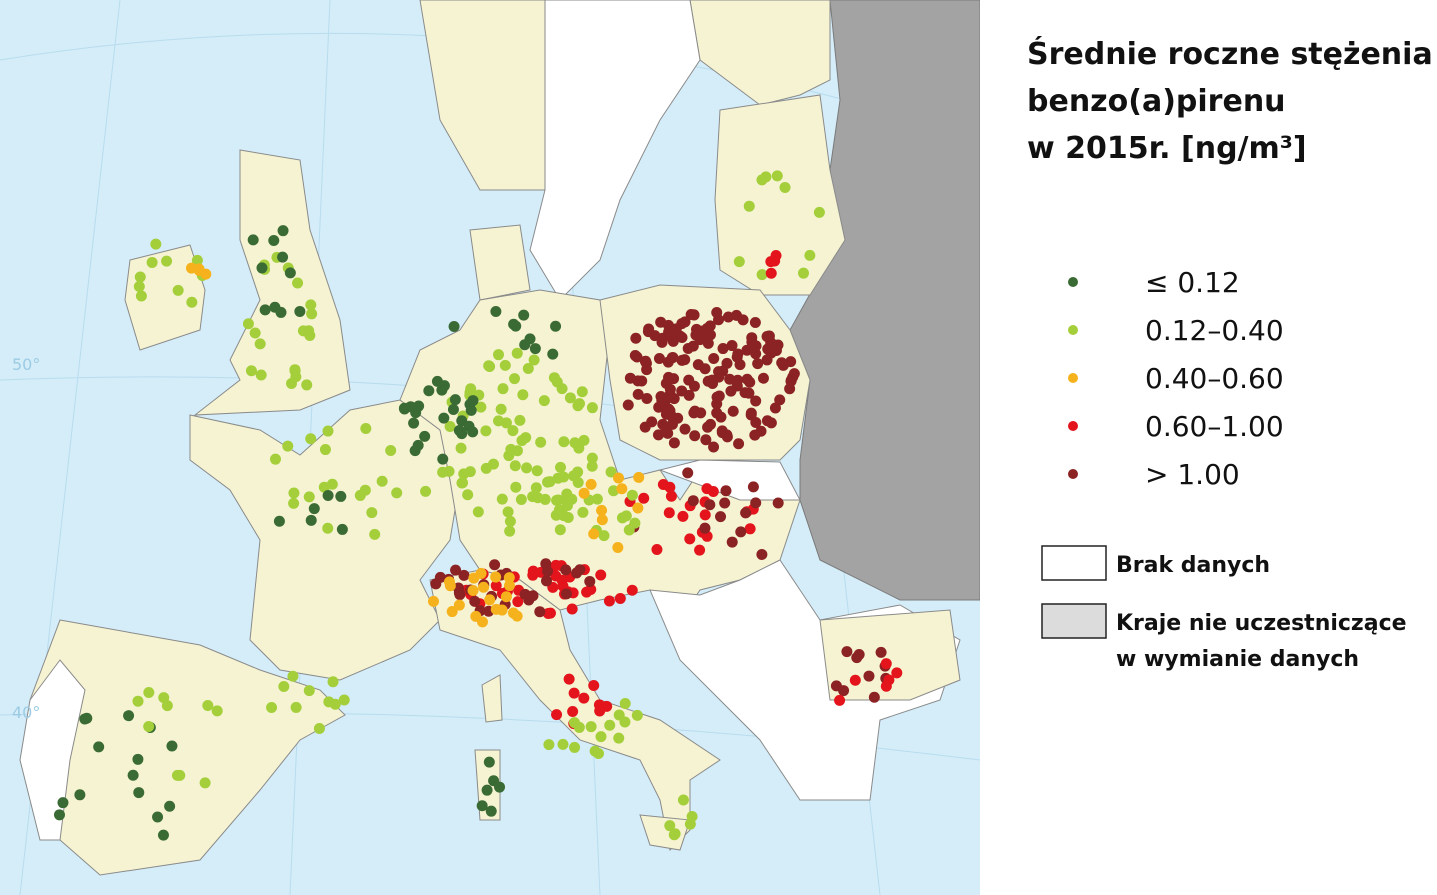  What do you see at coordinates (1167, 148) in the screenshot?
I see `legend-title: w 2015r. [ng/m³]` at bounding box center [1167, 148].